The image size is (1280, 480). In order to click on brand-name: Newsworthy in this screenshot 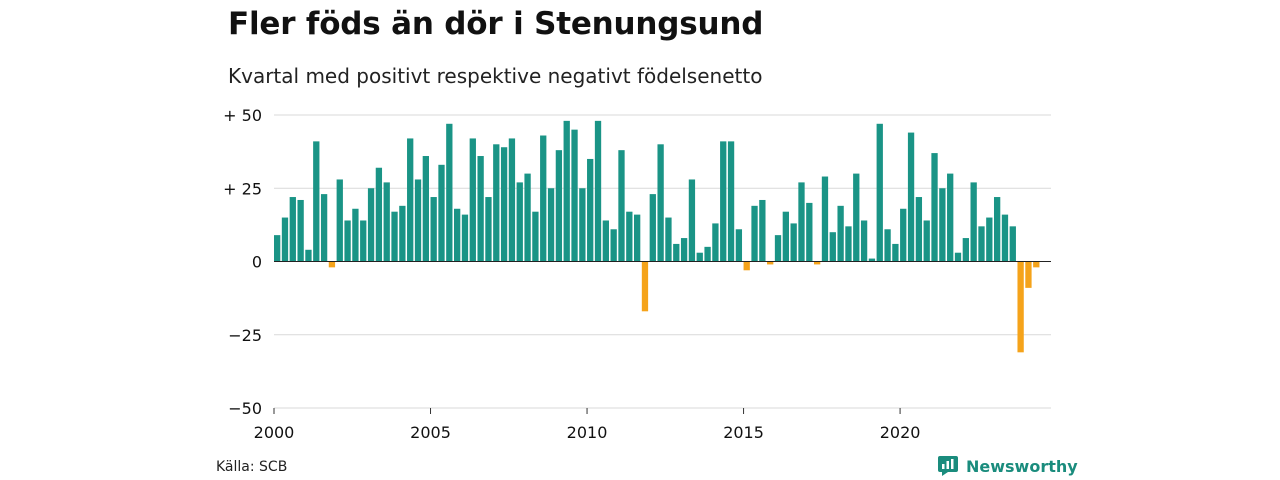, I will do `click(1022, 466)`.